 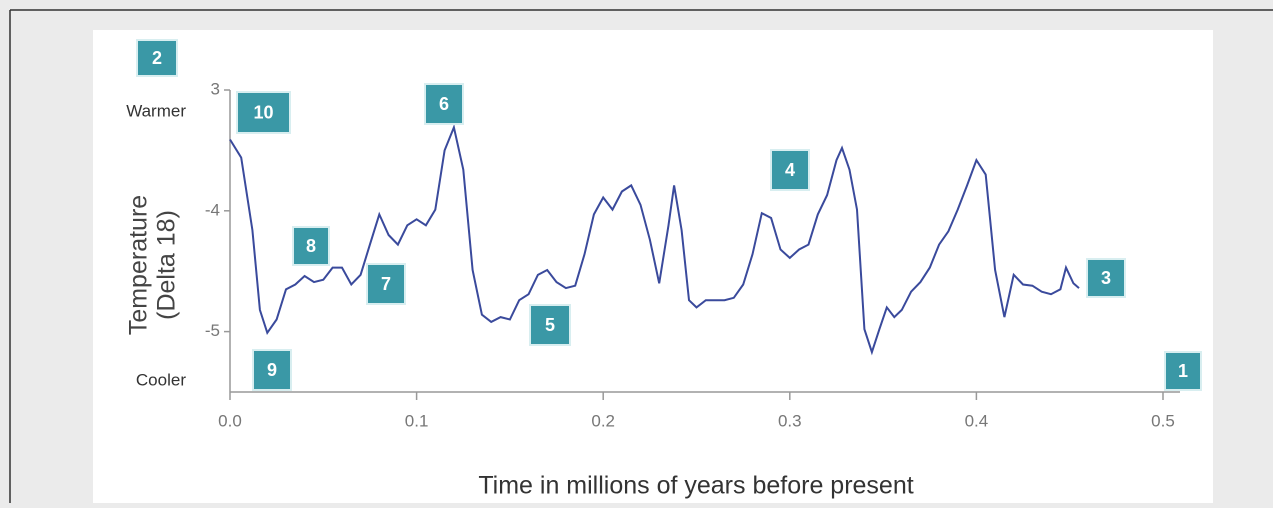 I want to click on marker-label: 4, so click(x=790, y=170).